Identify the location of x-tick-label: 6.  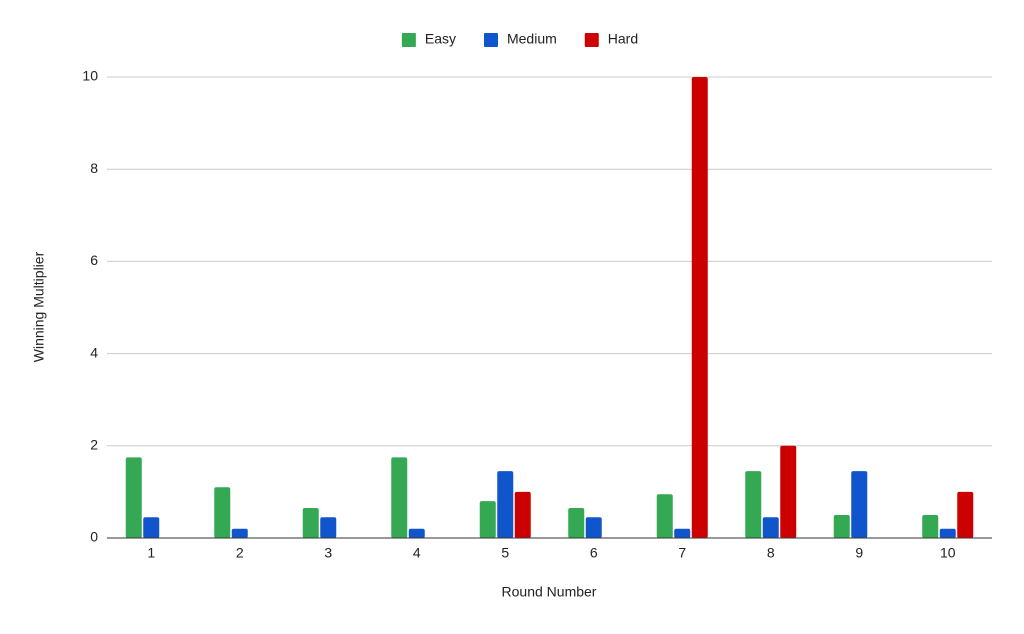
(594, 553).